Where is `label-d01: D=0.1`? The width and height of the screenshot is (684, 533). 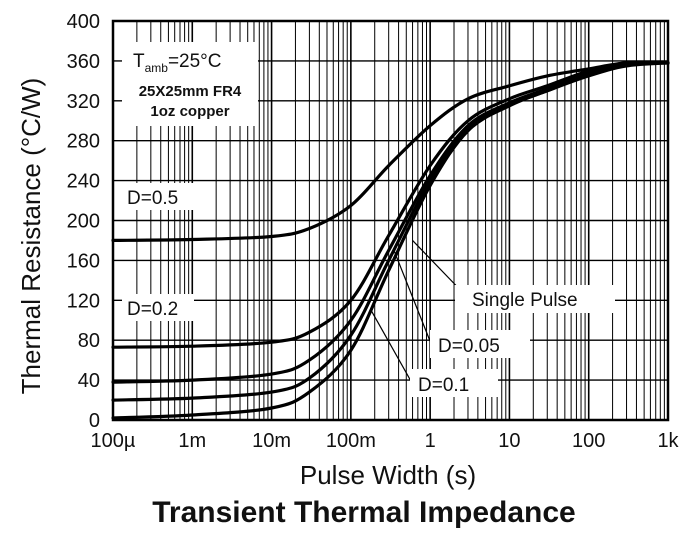 label-d01: D=0.1 is located at coordinates (443, 385).